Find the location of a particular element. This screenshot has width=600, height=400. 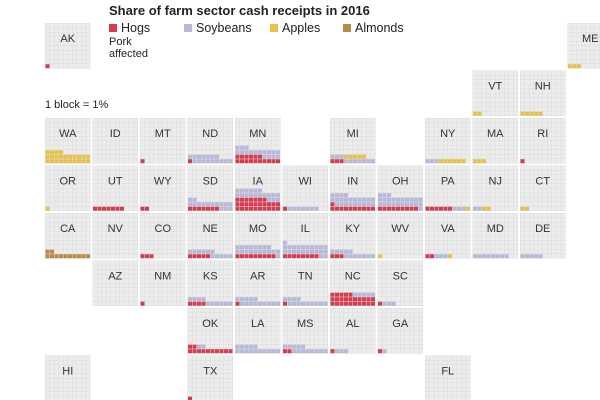

block-soybeans-ky is located at coordinates (364, 256).